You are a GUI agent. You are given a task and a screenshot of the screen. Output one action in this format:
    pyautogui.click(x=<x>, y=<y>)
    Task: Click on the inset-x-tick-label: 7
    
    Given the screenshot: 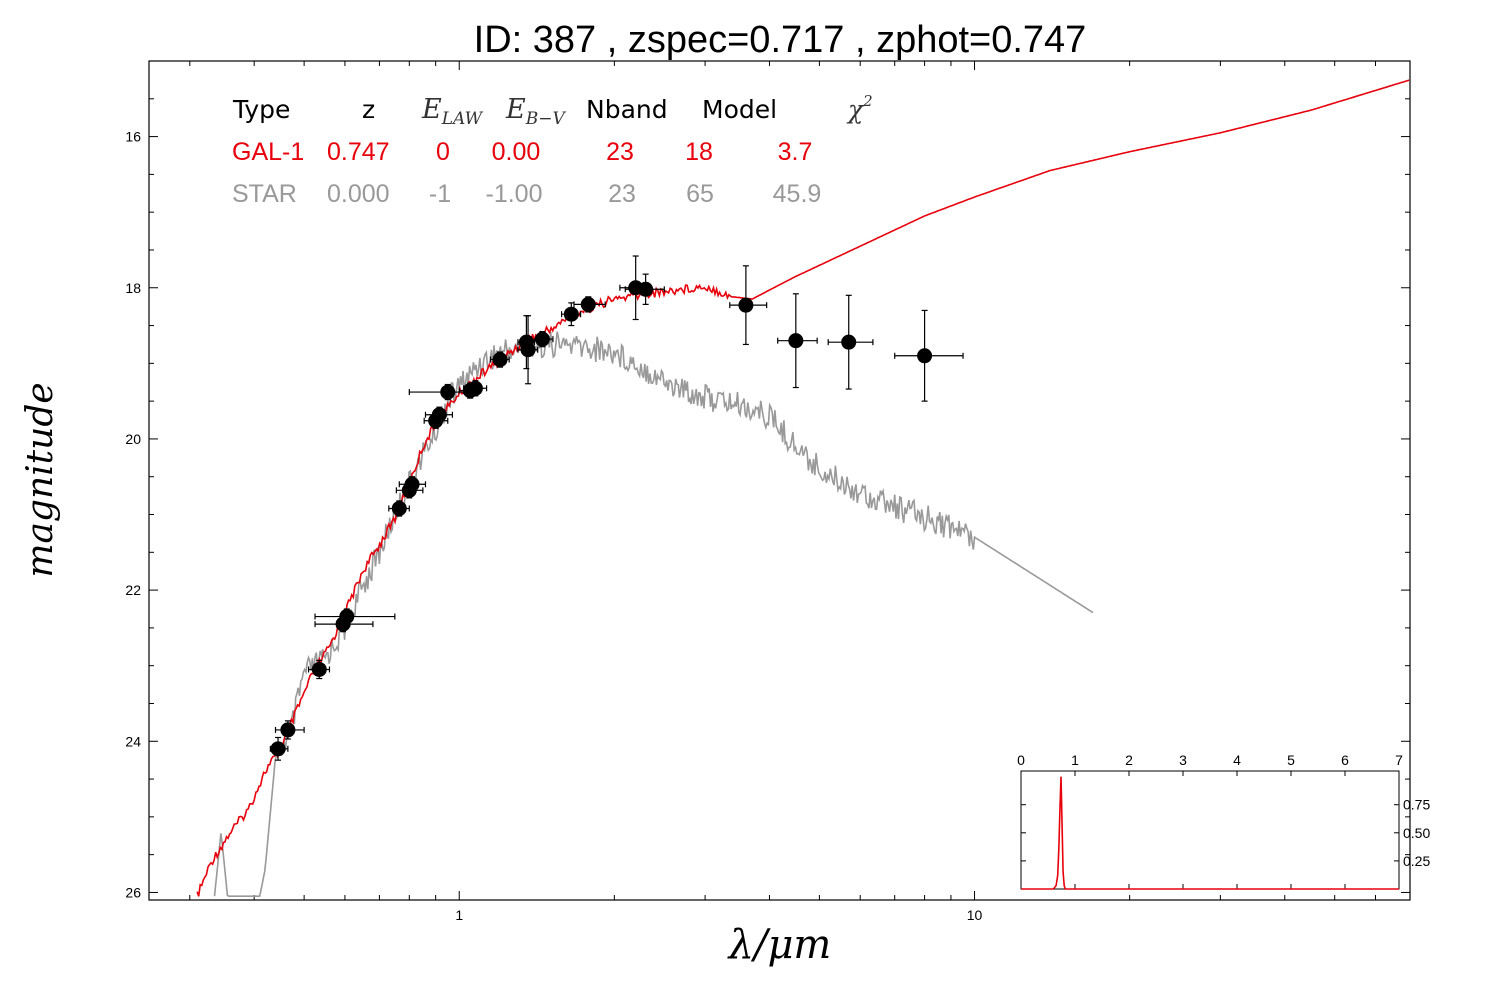 What is the action you would take?
    pyautogui.click(x=1399, y=760)
    